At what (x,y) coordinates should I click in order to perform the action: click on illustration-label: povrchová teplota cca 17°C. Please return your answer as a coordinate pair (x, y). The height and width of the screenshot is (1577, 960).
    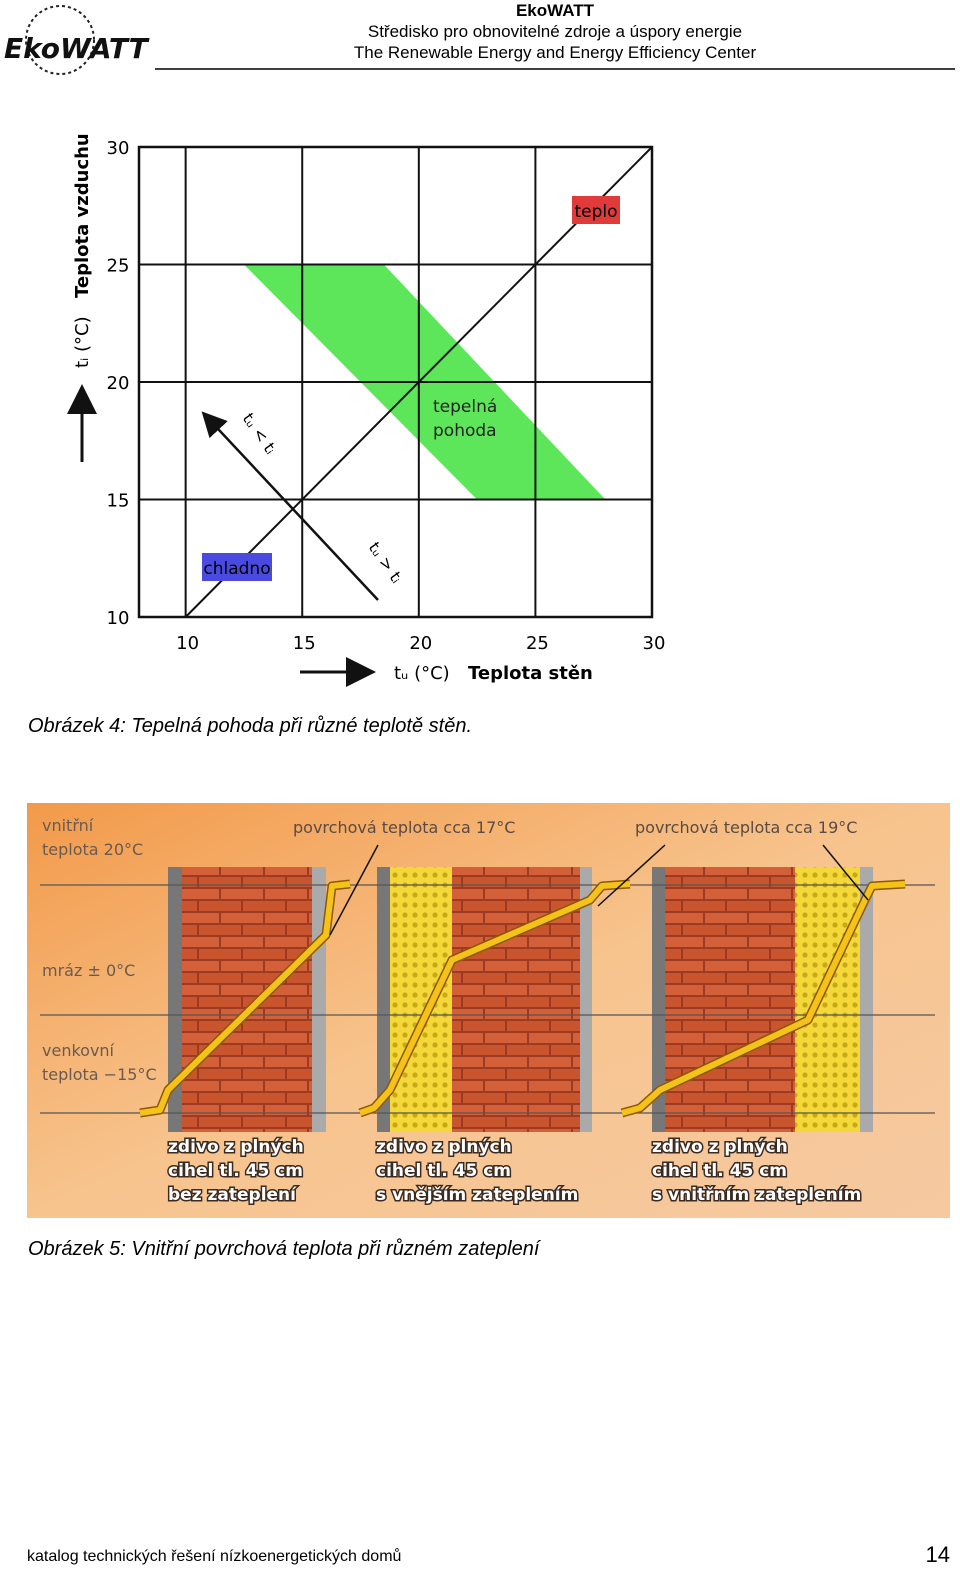
    Looking at the image, I should click on (404, 827).